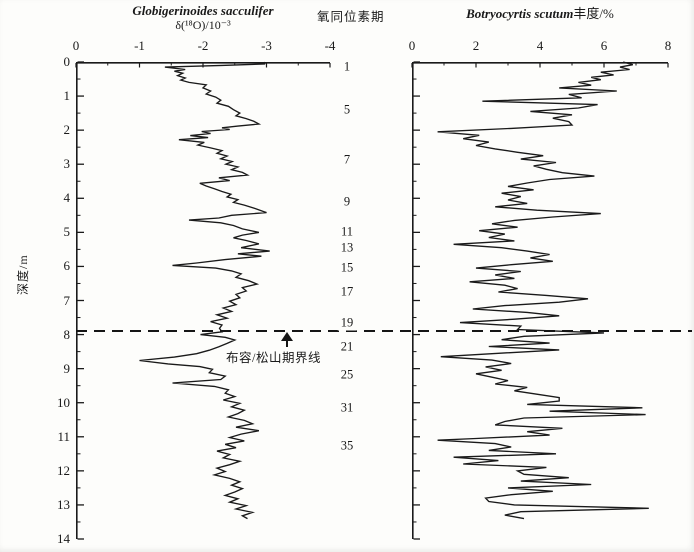 The height and width of the screenshot is (552, 694). What do you see at coordinates (67, 164) in the screenshot?
I see `depth-tick-label: 3` at bounding box center [67, 164].